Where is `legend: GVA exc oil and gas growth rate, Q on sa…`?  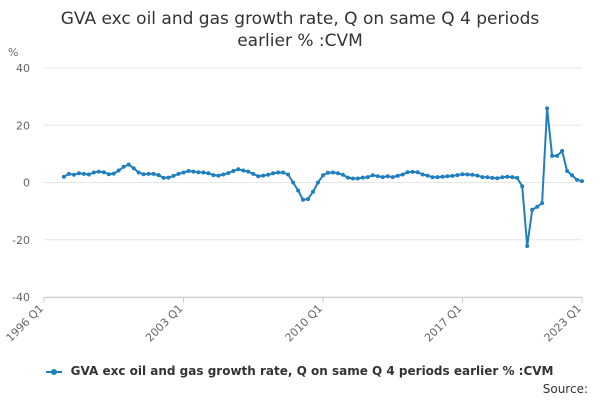 legend: GVA exc oil and gas growth rate, Q on sa… is located at coordinates (300, 371).